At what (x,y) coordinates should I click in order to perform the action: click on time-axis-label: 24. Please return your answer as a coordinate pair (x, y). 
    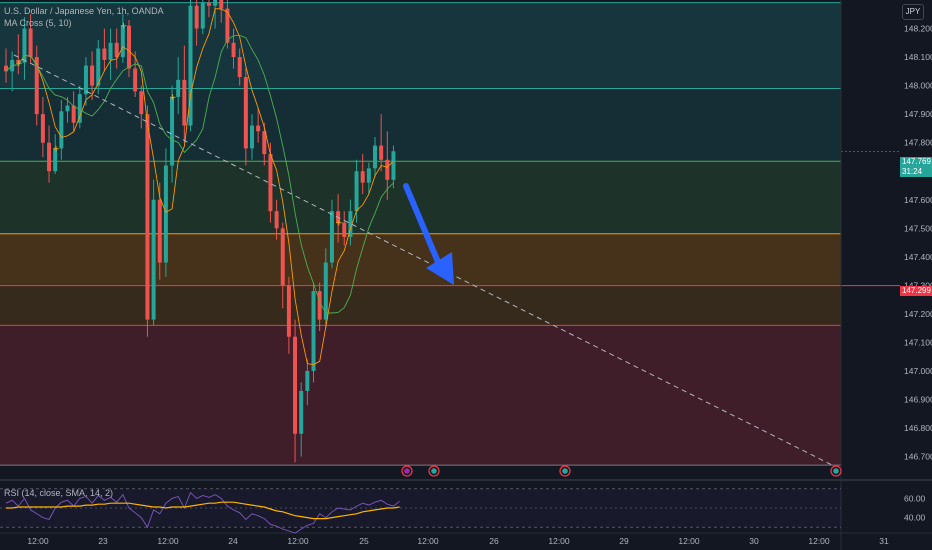
    Looking at the image, I should click on (233, 541).